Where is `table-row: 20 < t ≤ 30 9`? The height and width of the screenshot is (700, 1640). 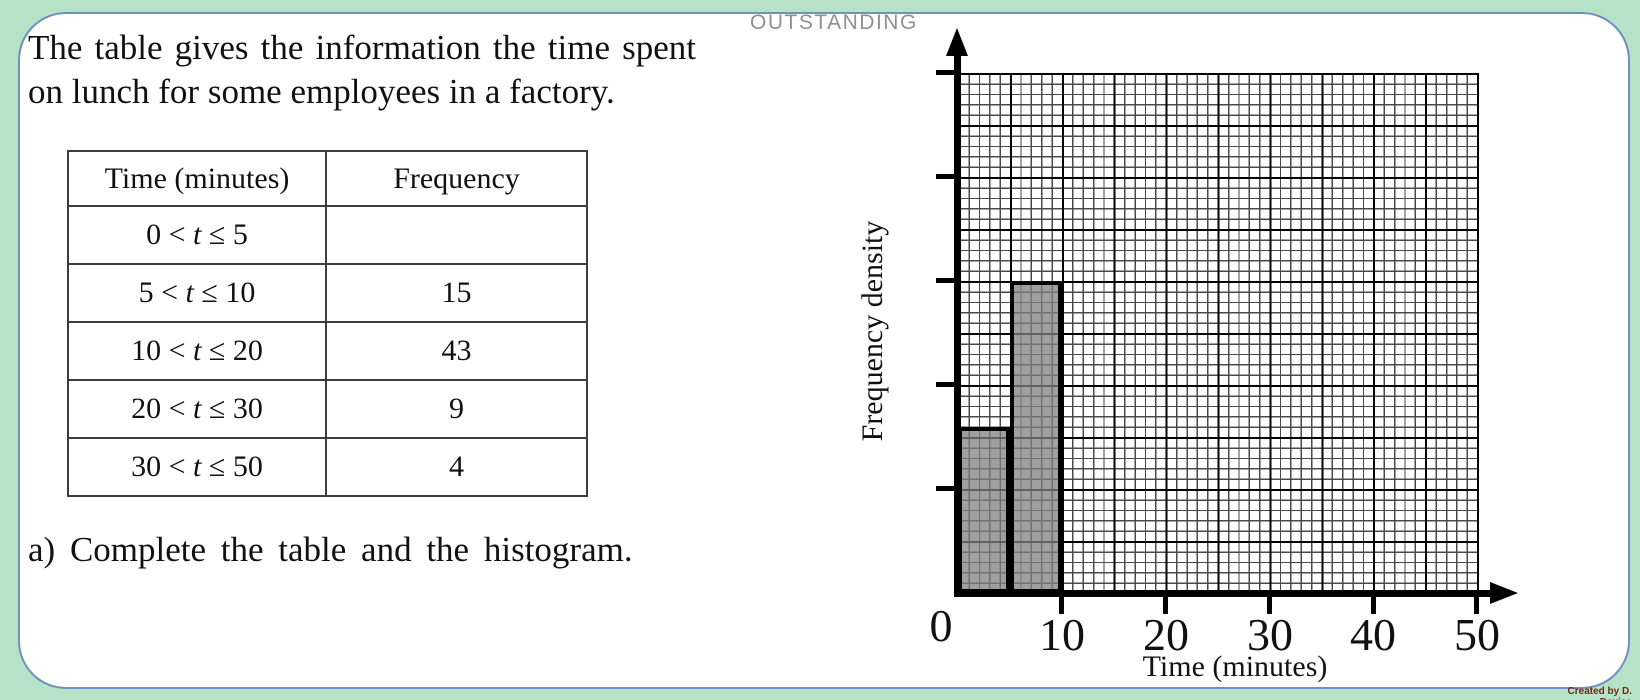
table-row: 20 < t ≤ 30 9 is located at coordinates (327, 409).